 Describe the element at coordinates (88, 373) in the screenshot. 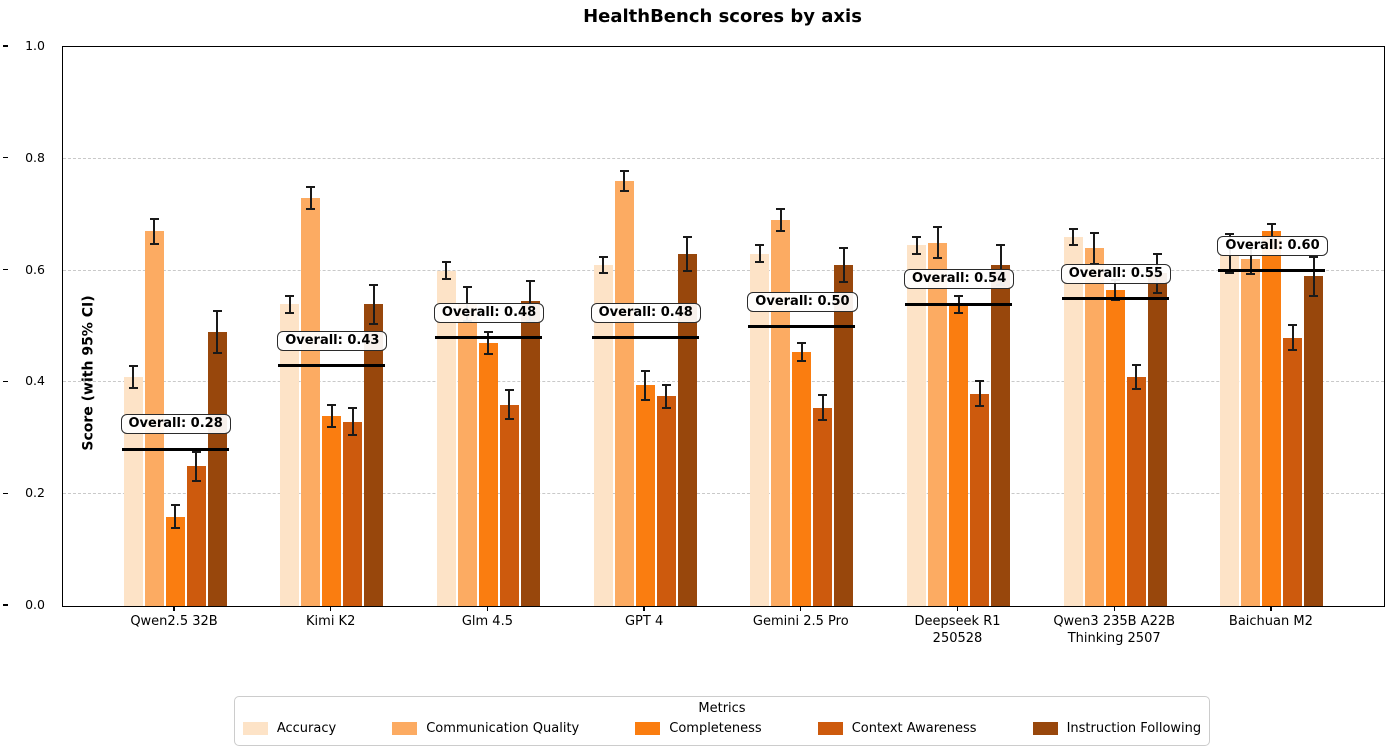

I see `y-axis-title: Score (with 95% CI)` at that location.